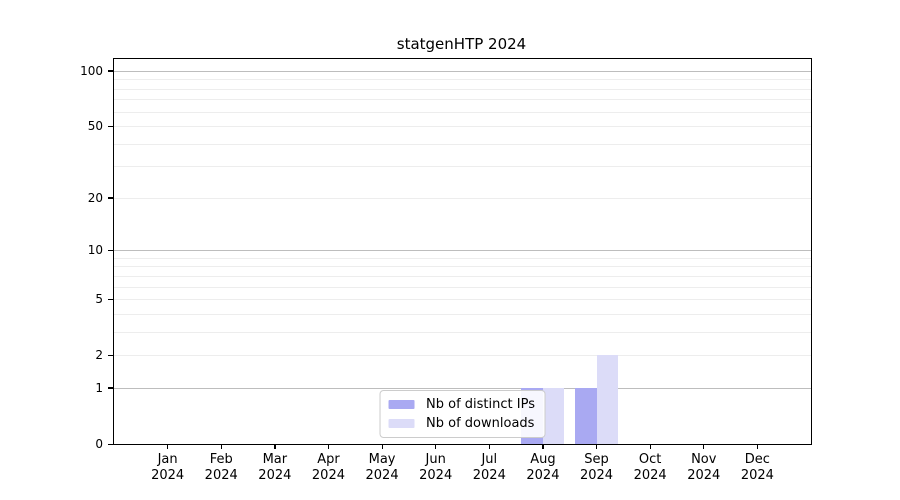 The width and height of the screenshot is (900, 500). I want to click on x-axis-tick-label: Mar 2024, so click(275, 467).